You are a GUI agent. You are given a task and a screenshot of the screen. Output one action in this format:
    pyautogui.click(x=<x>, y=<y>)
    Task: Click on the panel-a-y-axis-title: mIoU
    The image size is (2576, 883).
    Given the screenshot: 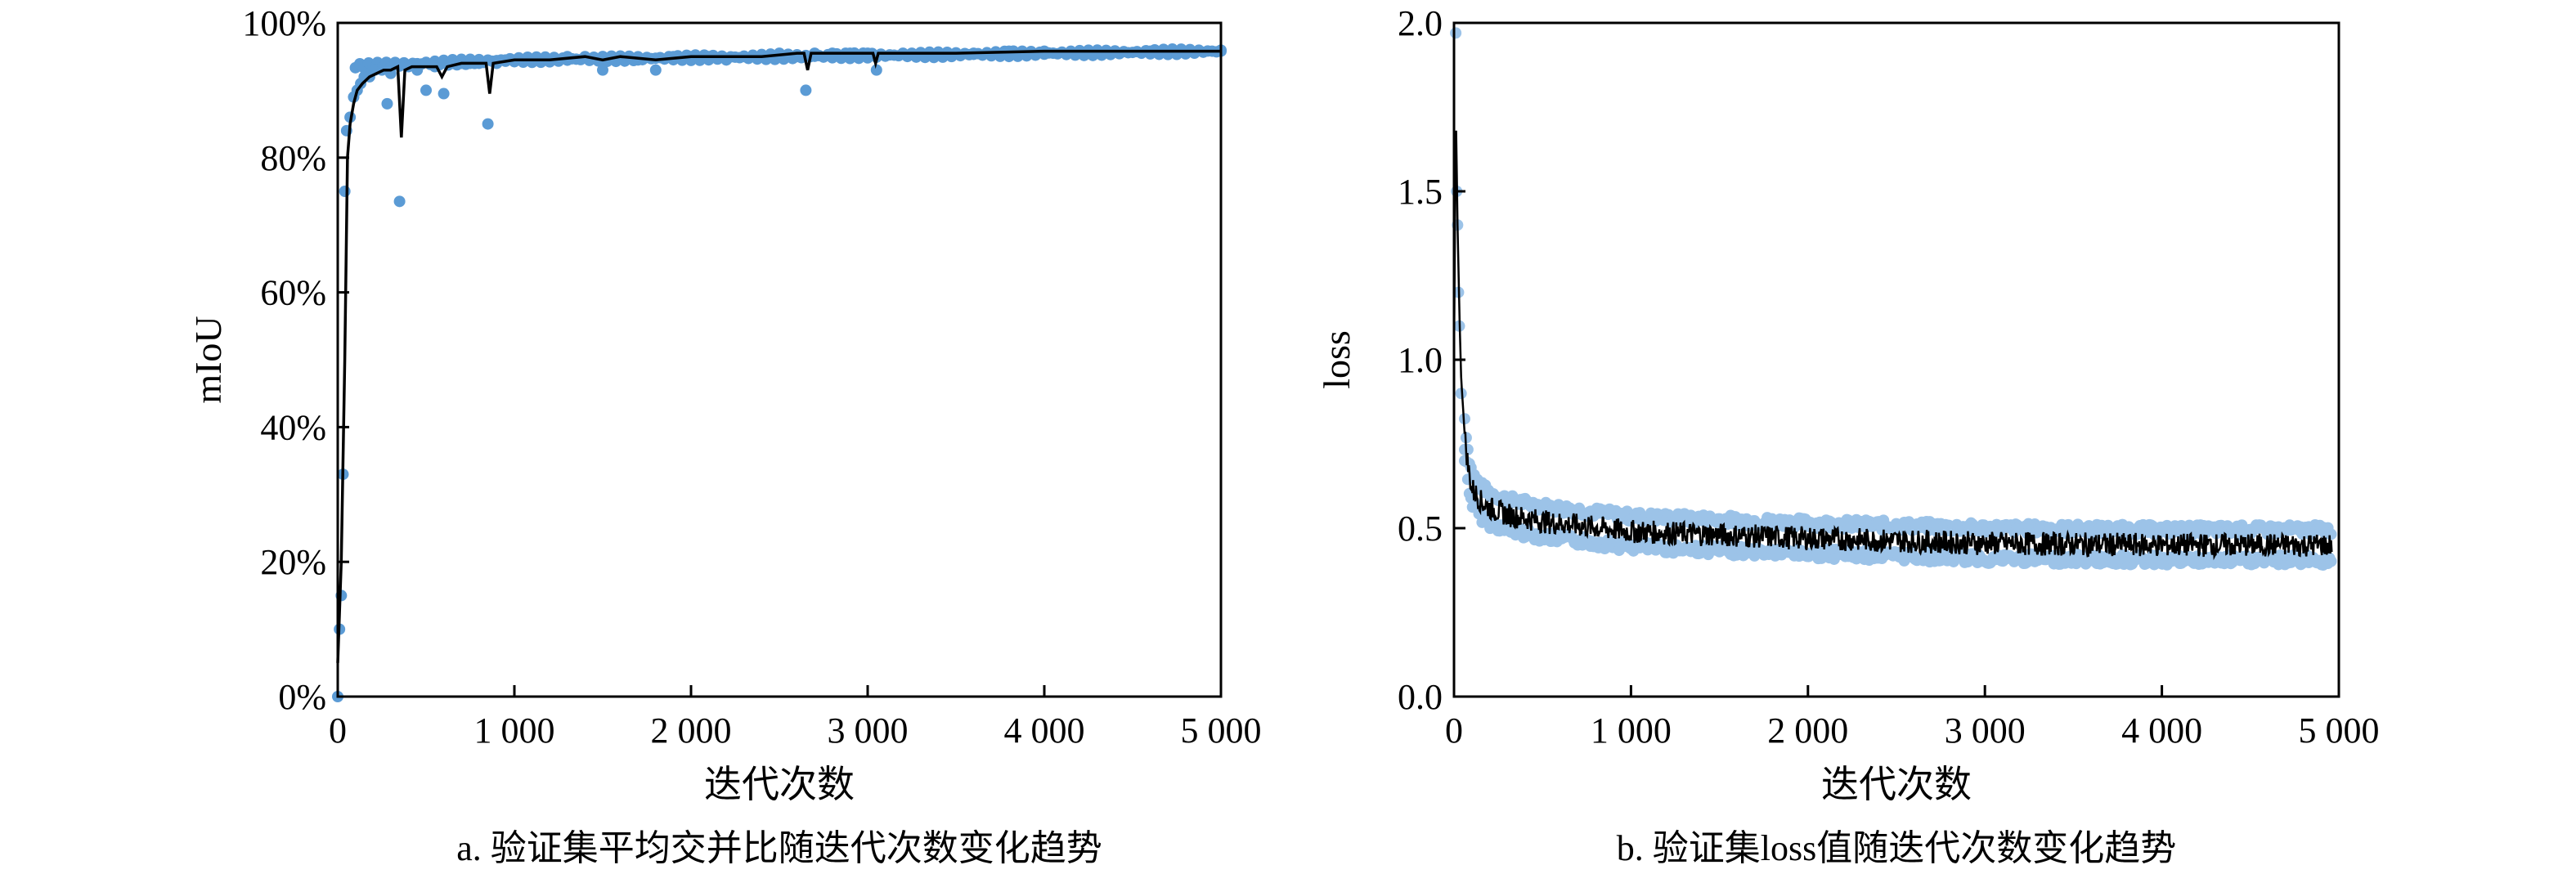 What is the action you would take?
    pyautogui.click(x=208, y=359)
    